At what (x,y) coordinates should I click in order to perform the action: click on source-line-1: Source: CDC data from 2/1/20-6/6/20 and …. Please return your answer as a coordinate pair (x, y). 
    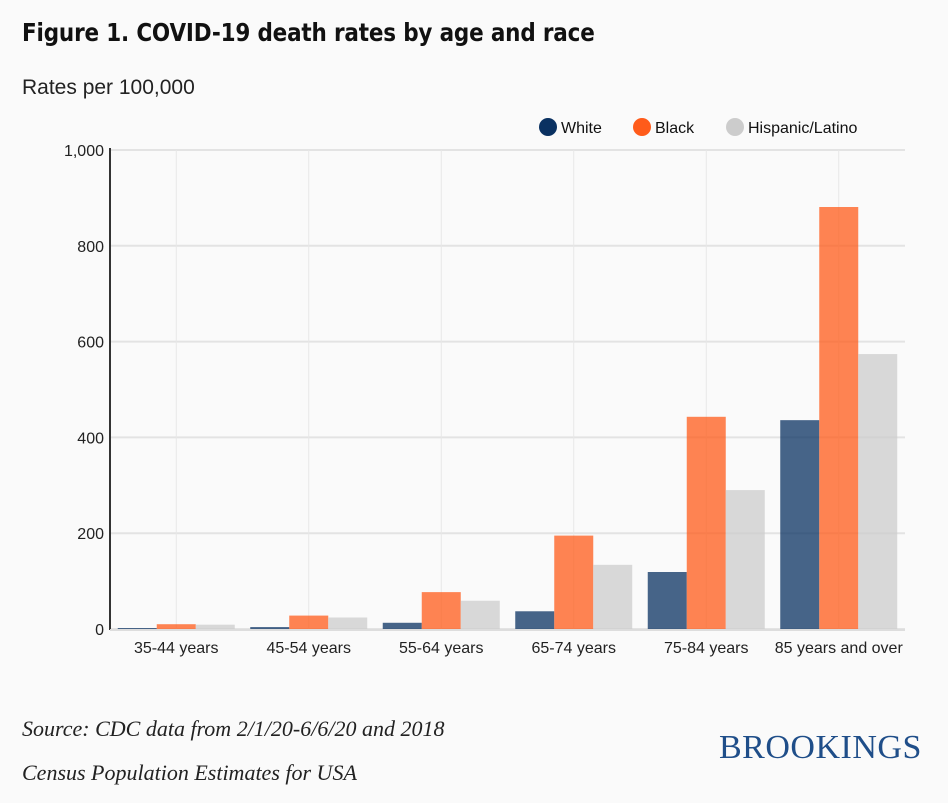
    Looking at the image, I should click on (233, 728).